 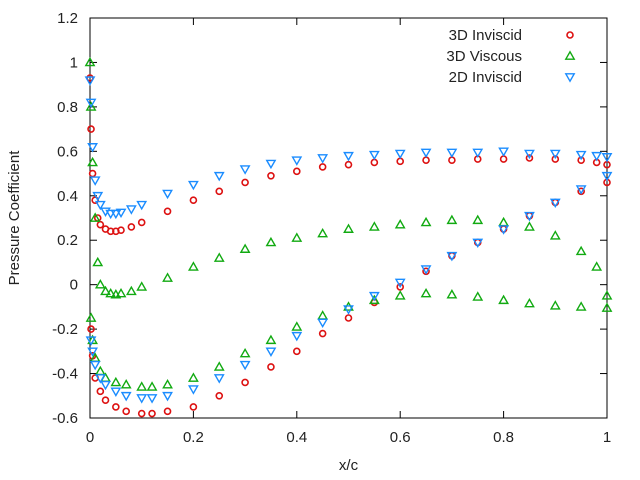 I want to click on y-tick-label: 0.8, so click(x=67, y=107).